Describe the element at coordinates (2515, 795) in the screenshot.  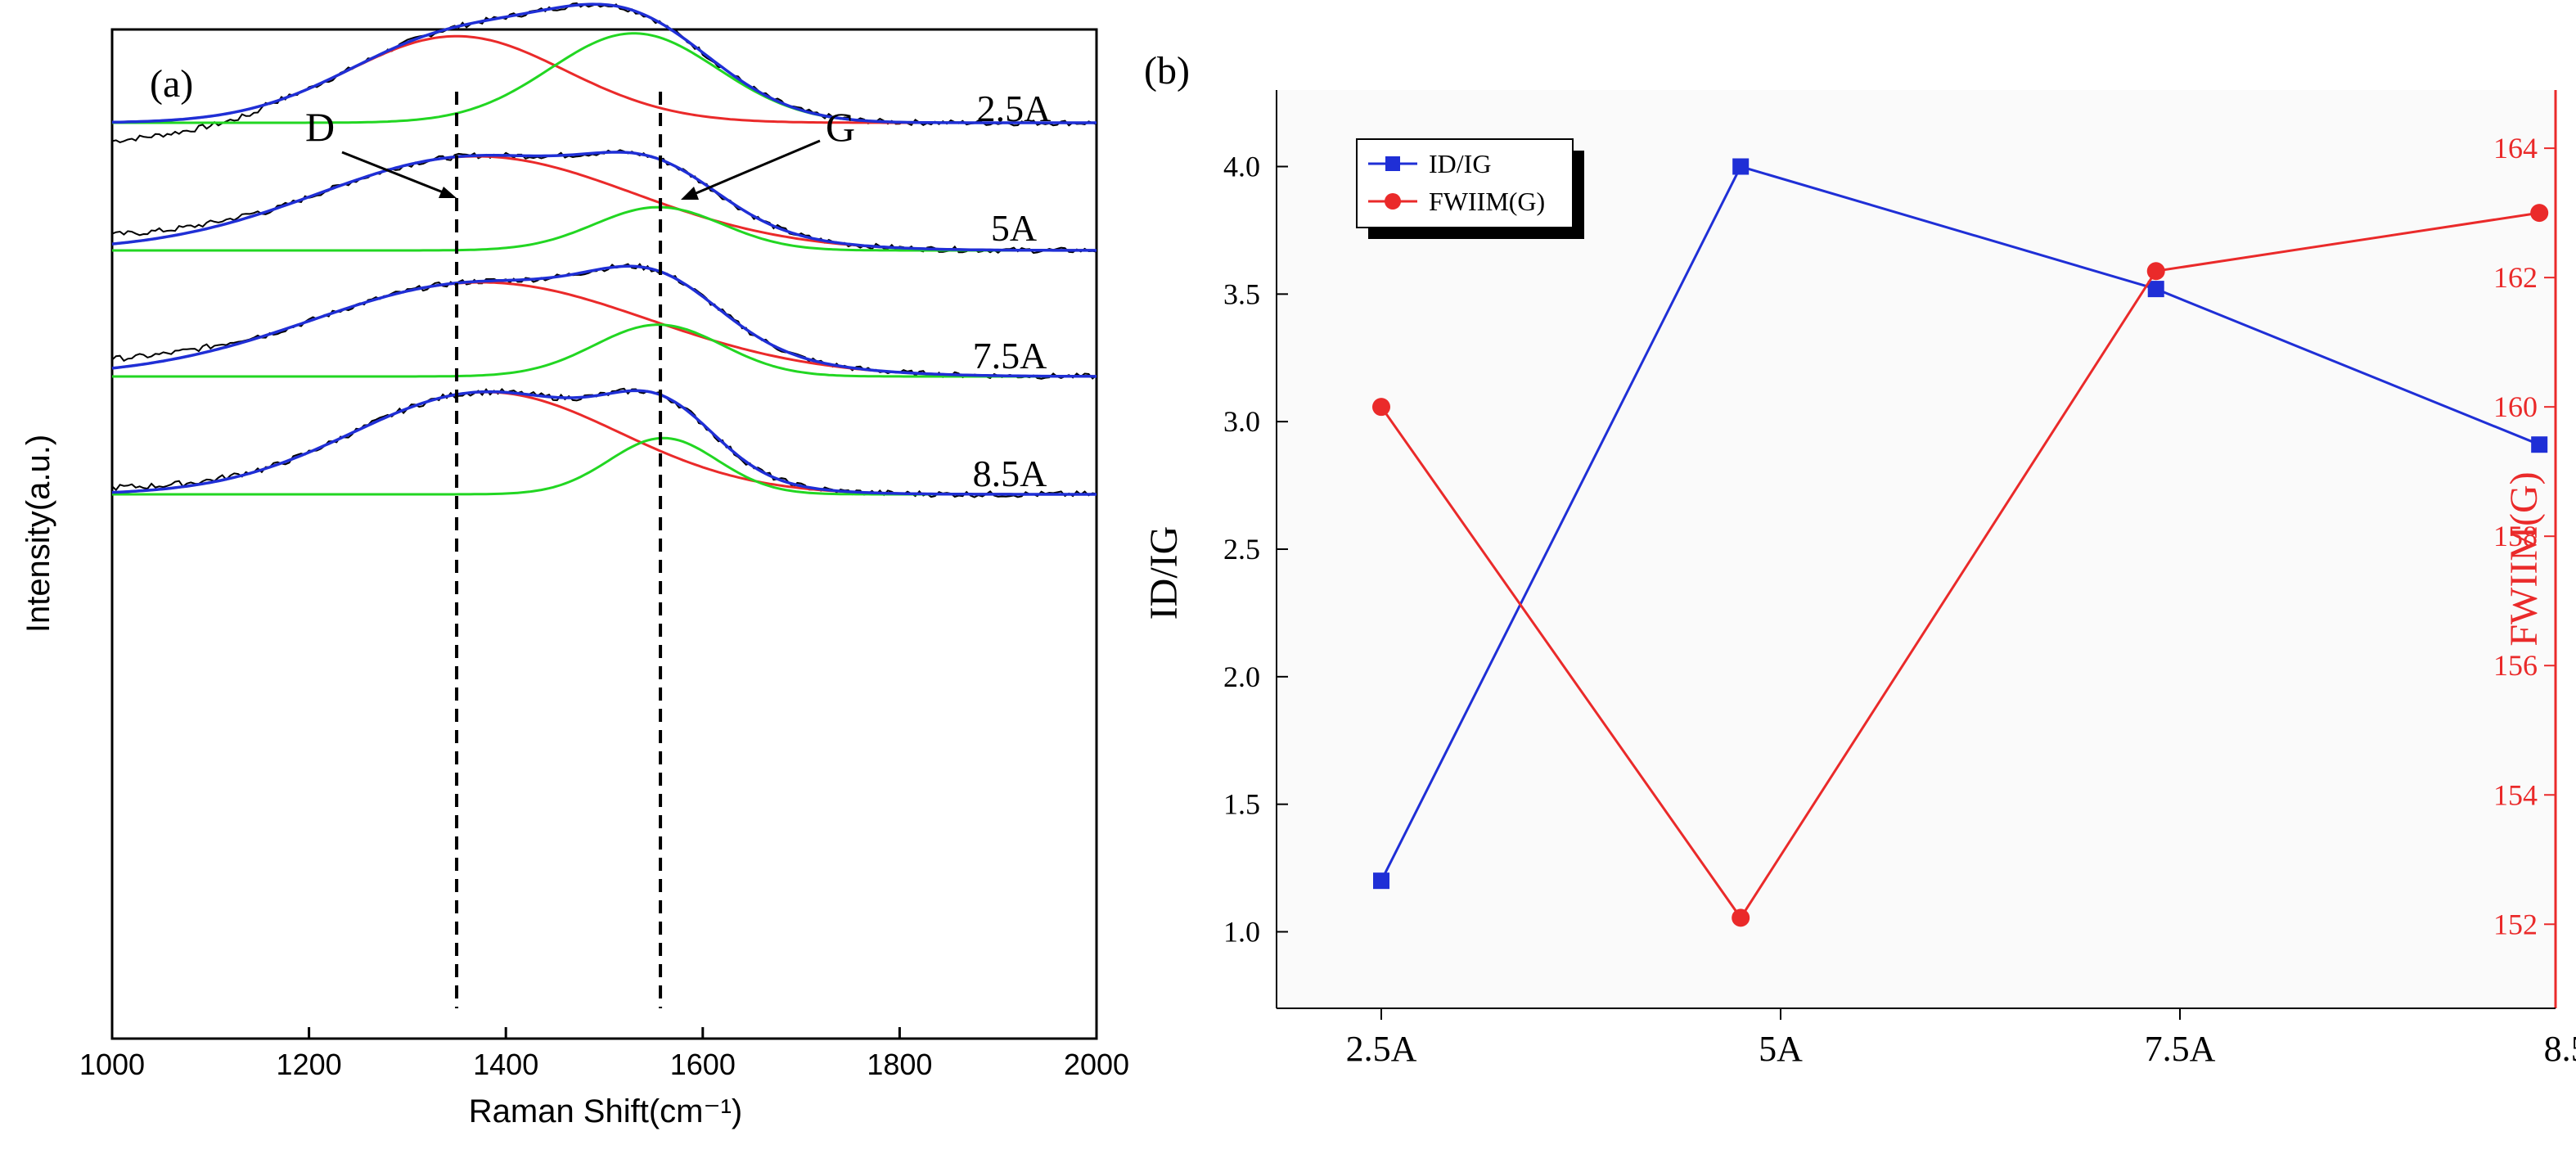
I see `right-y-tick-label: 154` at that location.